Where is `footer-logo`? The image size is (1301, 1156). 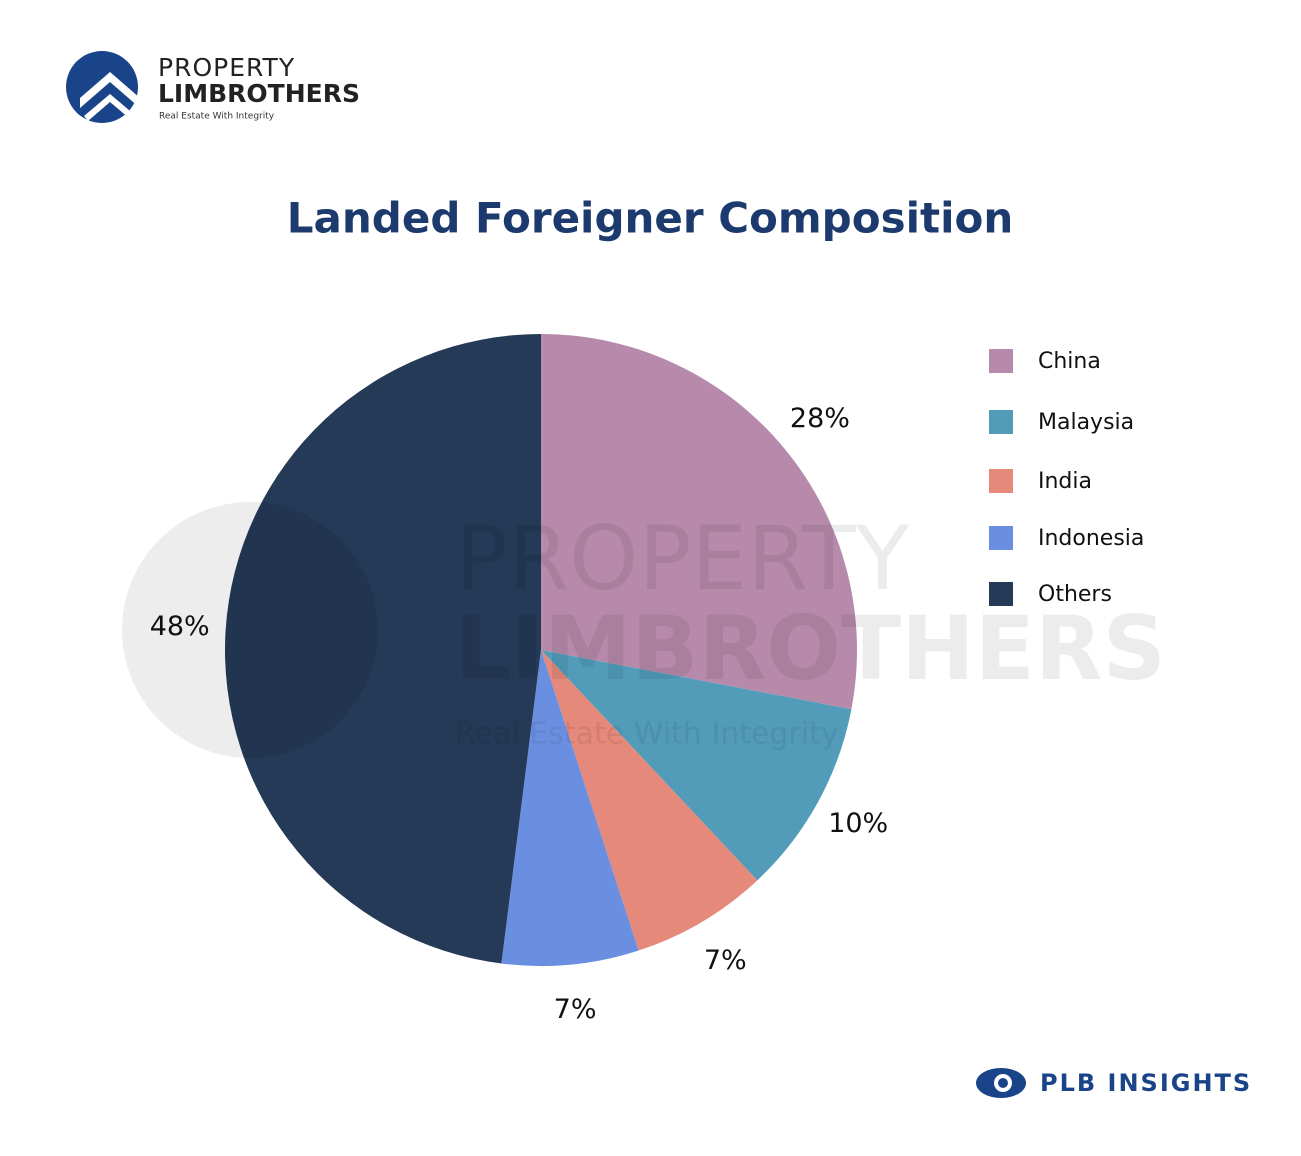
footer-logo is located at coordinates (1001, 1083).